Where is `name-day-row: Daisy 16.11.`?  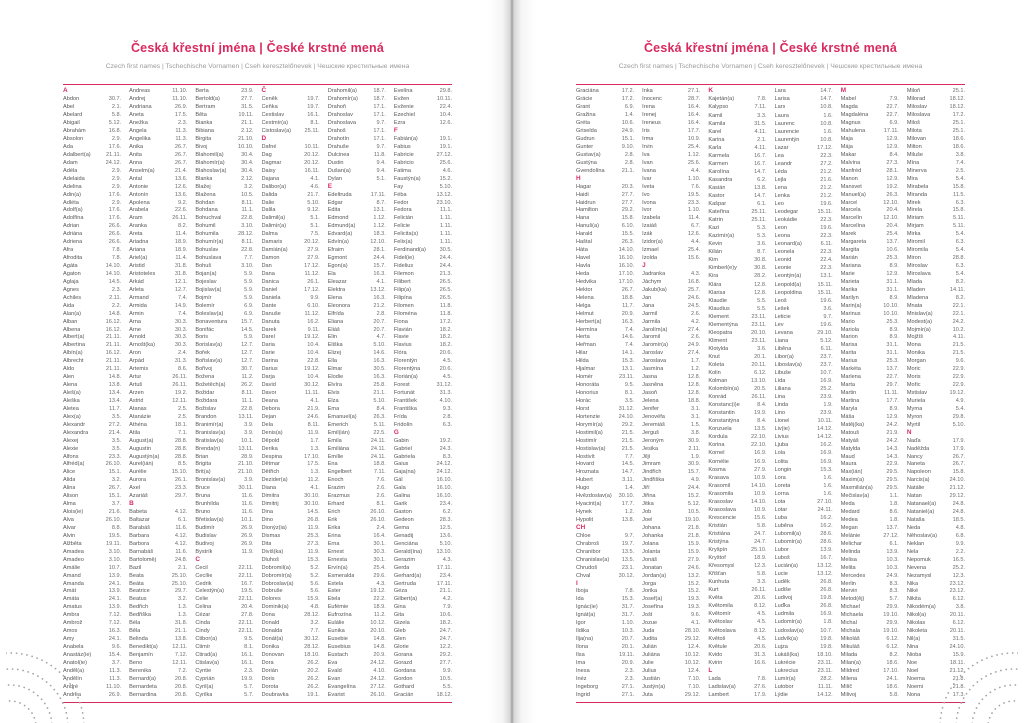 name-day-row: Daisy 16.11. is located at coordinates (291, 171).